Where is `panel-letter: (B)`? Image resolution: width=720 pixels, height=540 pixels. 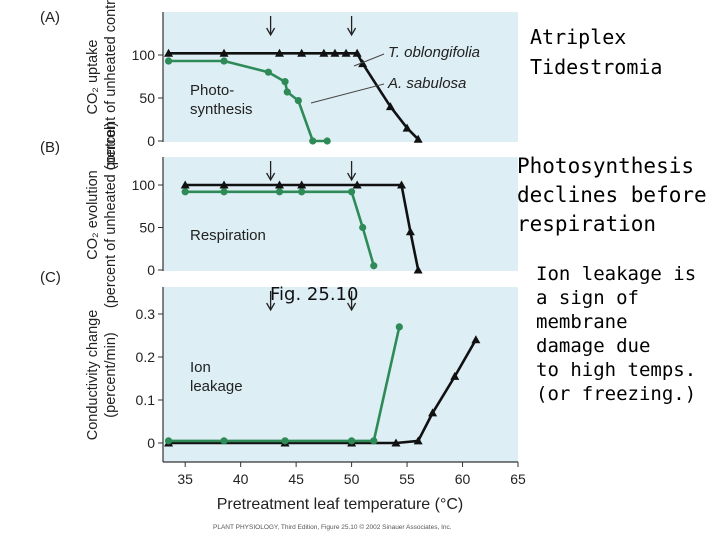 panel-letter: (B) is located at coordinates (50, 147).